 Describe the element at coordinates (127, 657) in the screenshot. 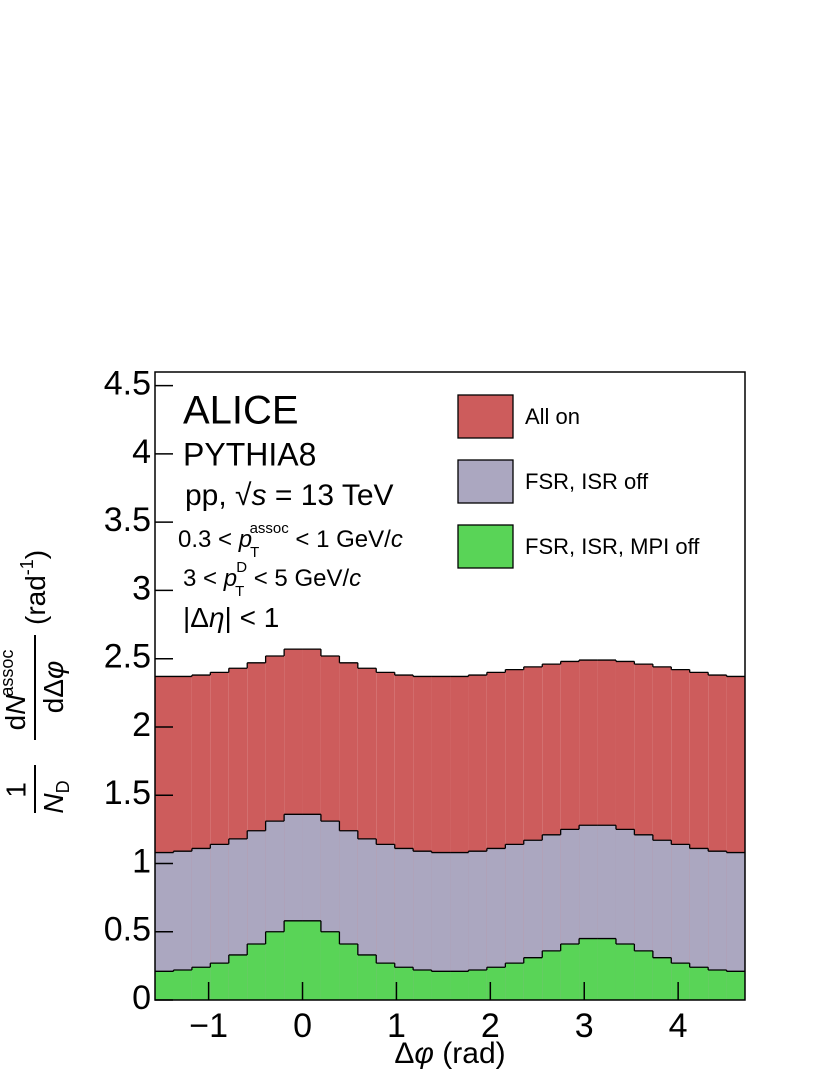

I see `y-tick-label: 2.5` at that location.